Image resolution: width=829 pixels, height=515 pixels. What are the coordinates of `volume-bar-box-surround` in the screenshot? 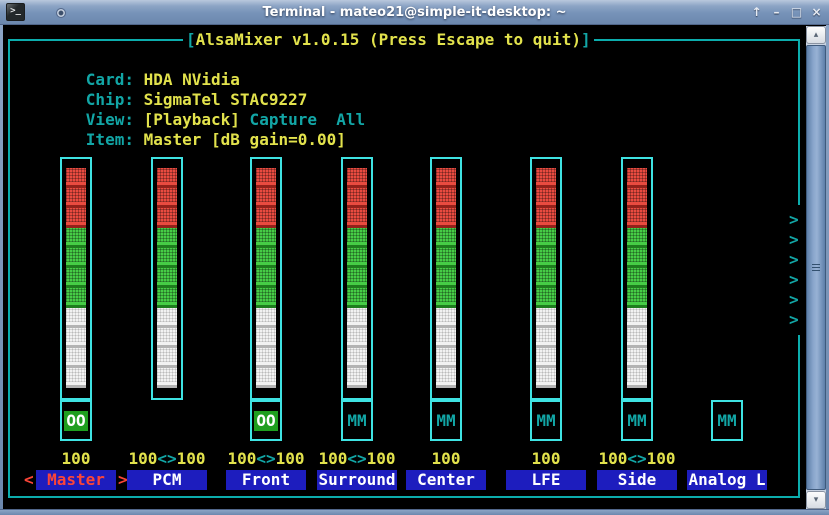 It's located at (357, 278).